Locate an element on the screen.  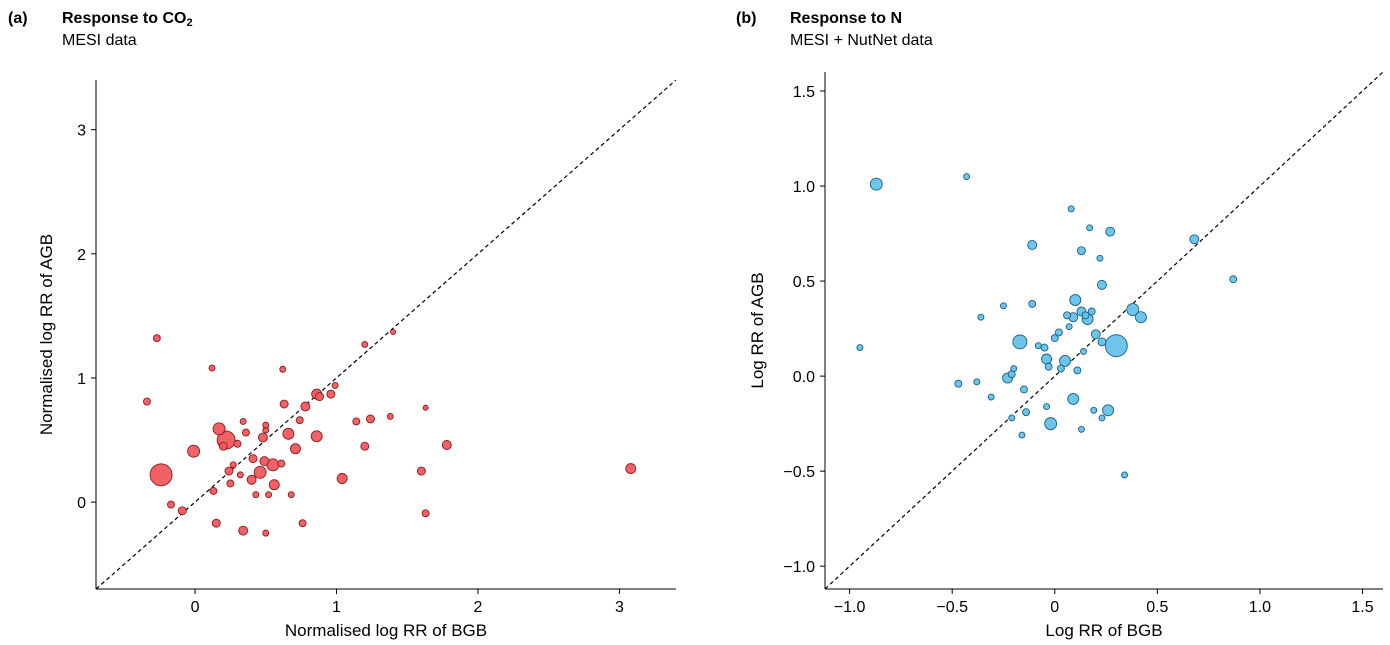
panel-a-label: (a) is located at coordinates (18, 18).